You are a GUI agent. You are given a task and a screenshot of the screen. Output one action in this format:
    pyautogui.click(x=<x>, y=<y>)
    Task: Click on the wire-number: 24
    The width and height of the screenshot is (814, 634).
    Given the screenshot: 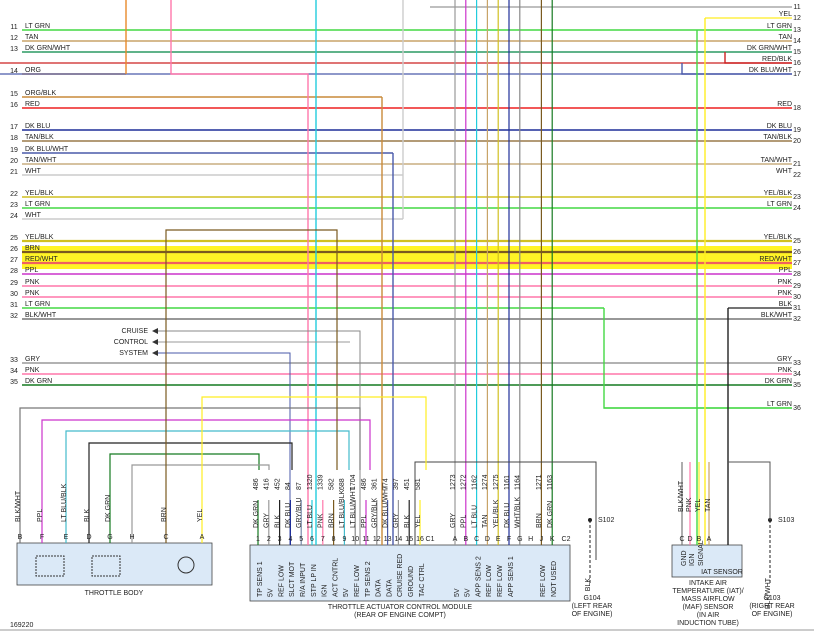 What is the action you would take?
    pyautogui.click(x=797, y=208)
    